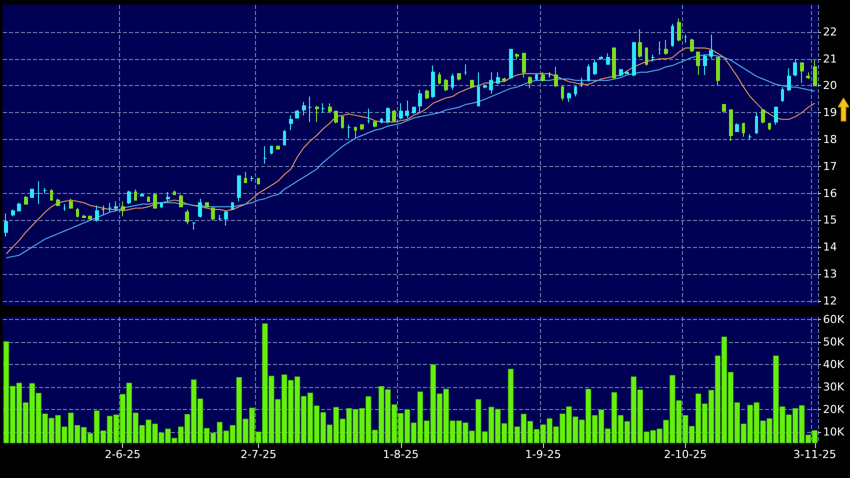 The width and height of the screenshot is (850, 478). What do you see at coordinates (543, 454) in the screenshot?
I see `x-tick-label: 1-9-25` at bounding box center [543, 454].